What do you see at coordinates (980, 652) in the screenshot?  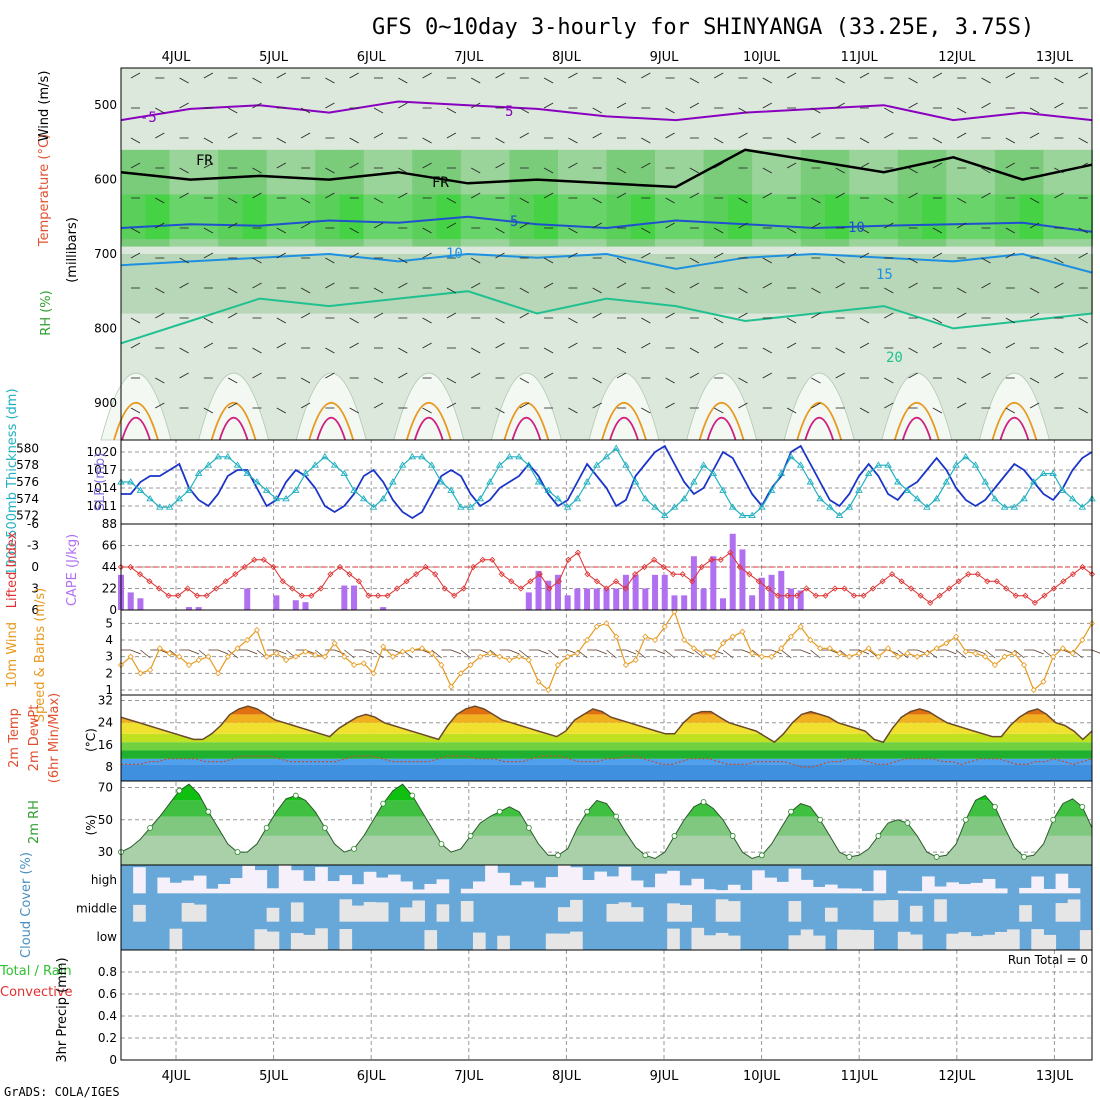 I see `surface-wind-barb` at bounding box center [980, 652].